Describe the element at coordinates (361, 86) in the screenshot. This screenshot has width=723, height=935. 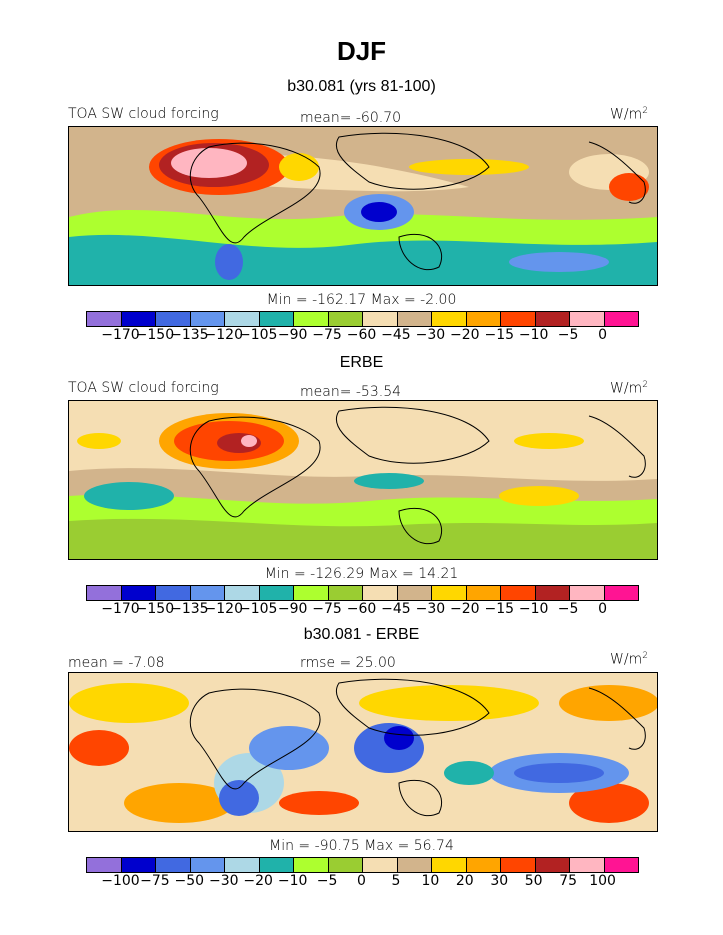
I see `page-subtitle: b30.081 (yrs 81-100)` at that location.